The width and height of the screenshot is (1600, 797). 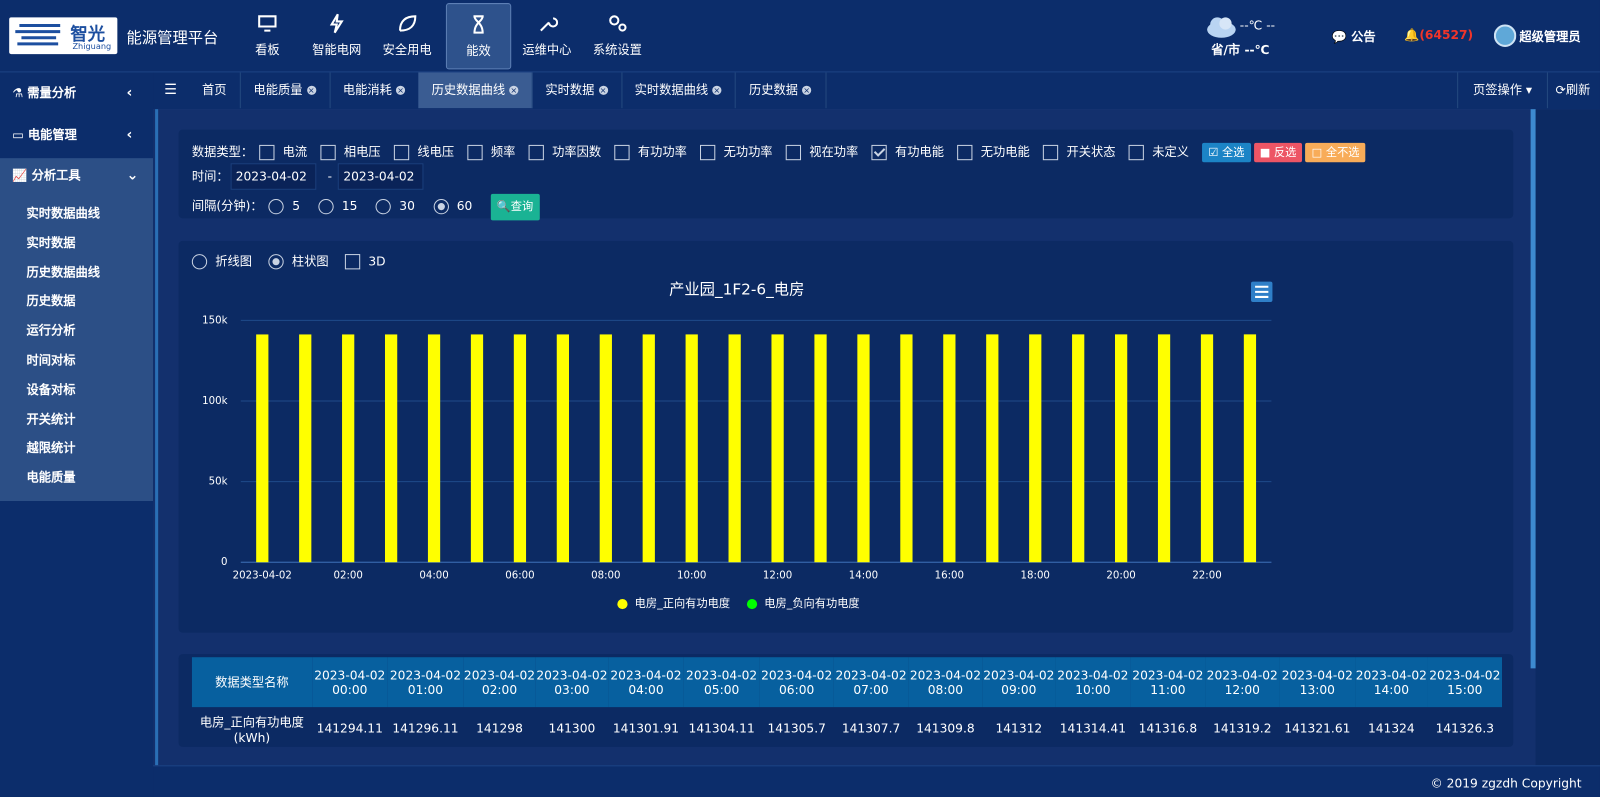 What do you see at coordinates (503, 152) in the screenshot?
I see `option-label: 频率` at bounding box center [503, 152].